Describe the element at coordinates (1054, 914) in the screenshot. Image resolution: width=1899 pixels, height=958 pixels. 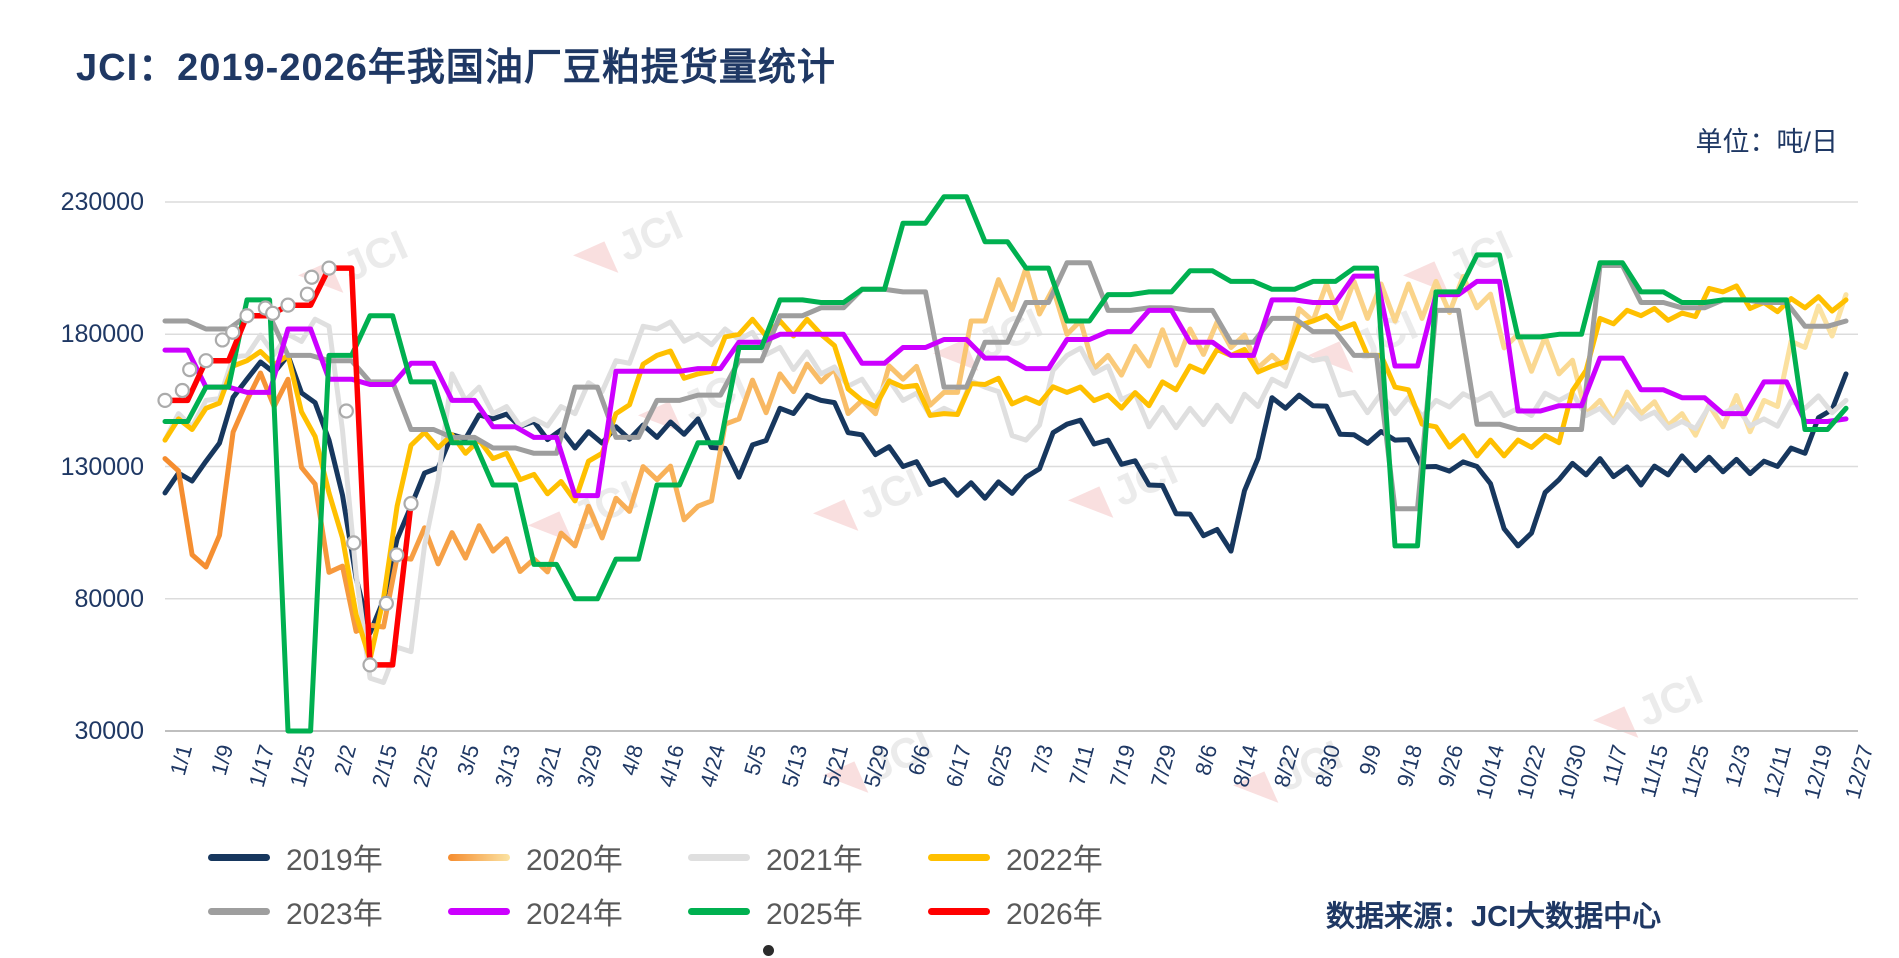
I see `legend-label: 2026年` at that location.